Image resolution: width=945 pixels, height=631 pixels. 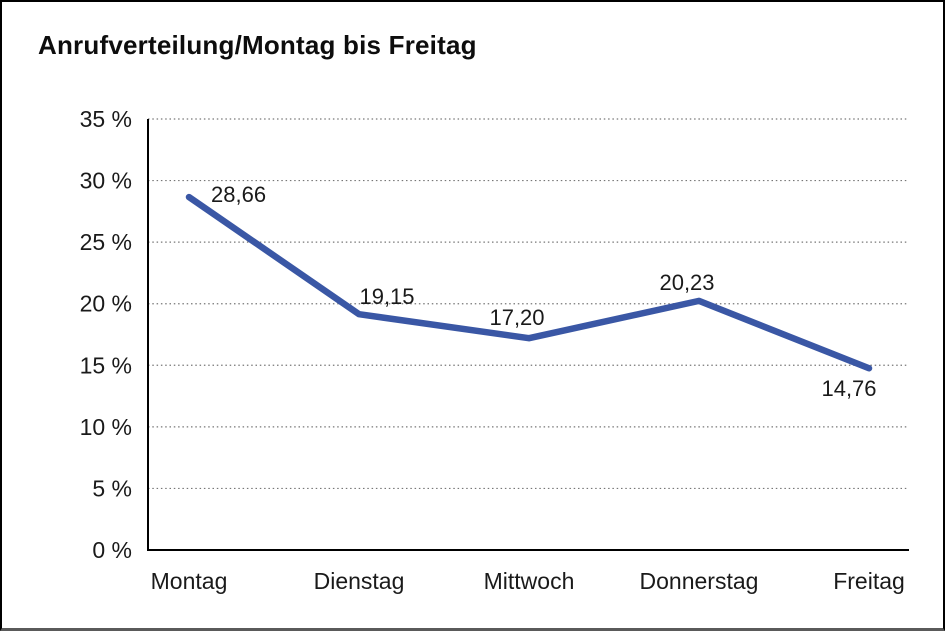 What do you see at coordinates (386, 296) in the screenshot?
I see `data-point-label: 19,15` at bounding box center [386, 296].